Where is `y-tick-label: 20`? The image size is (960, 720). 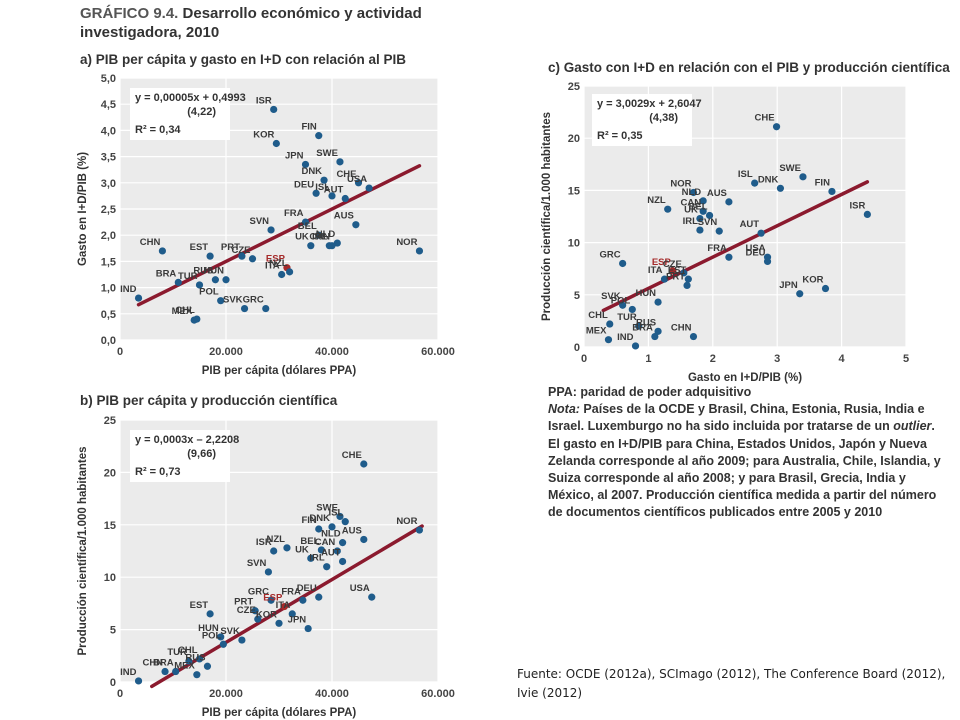 y-tick-label: 20 is located at coordinates (574, 139).